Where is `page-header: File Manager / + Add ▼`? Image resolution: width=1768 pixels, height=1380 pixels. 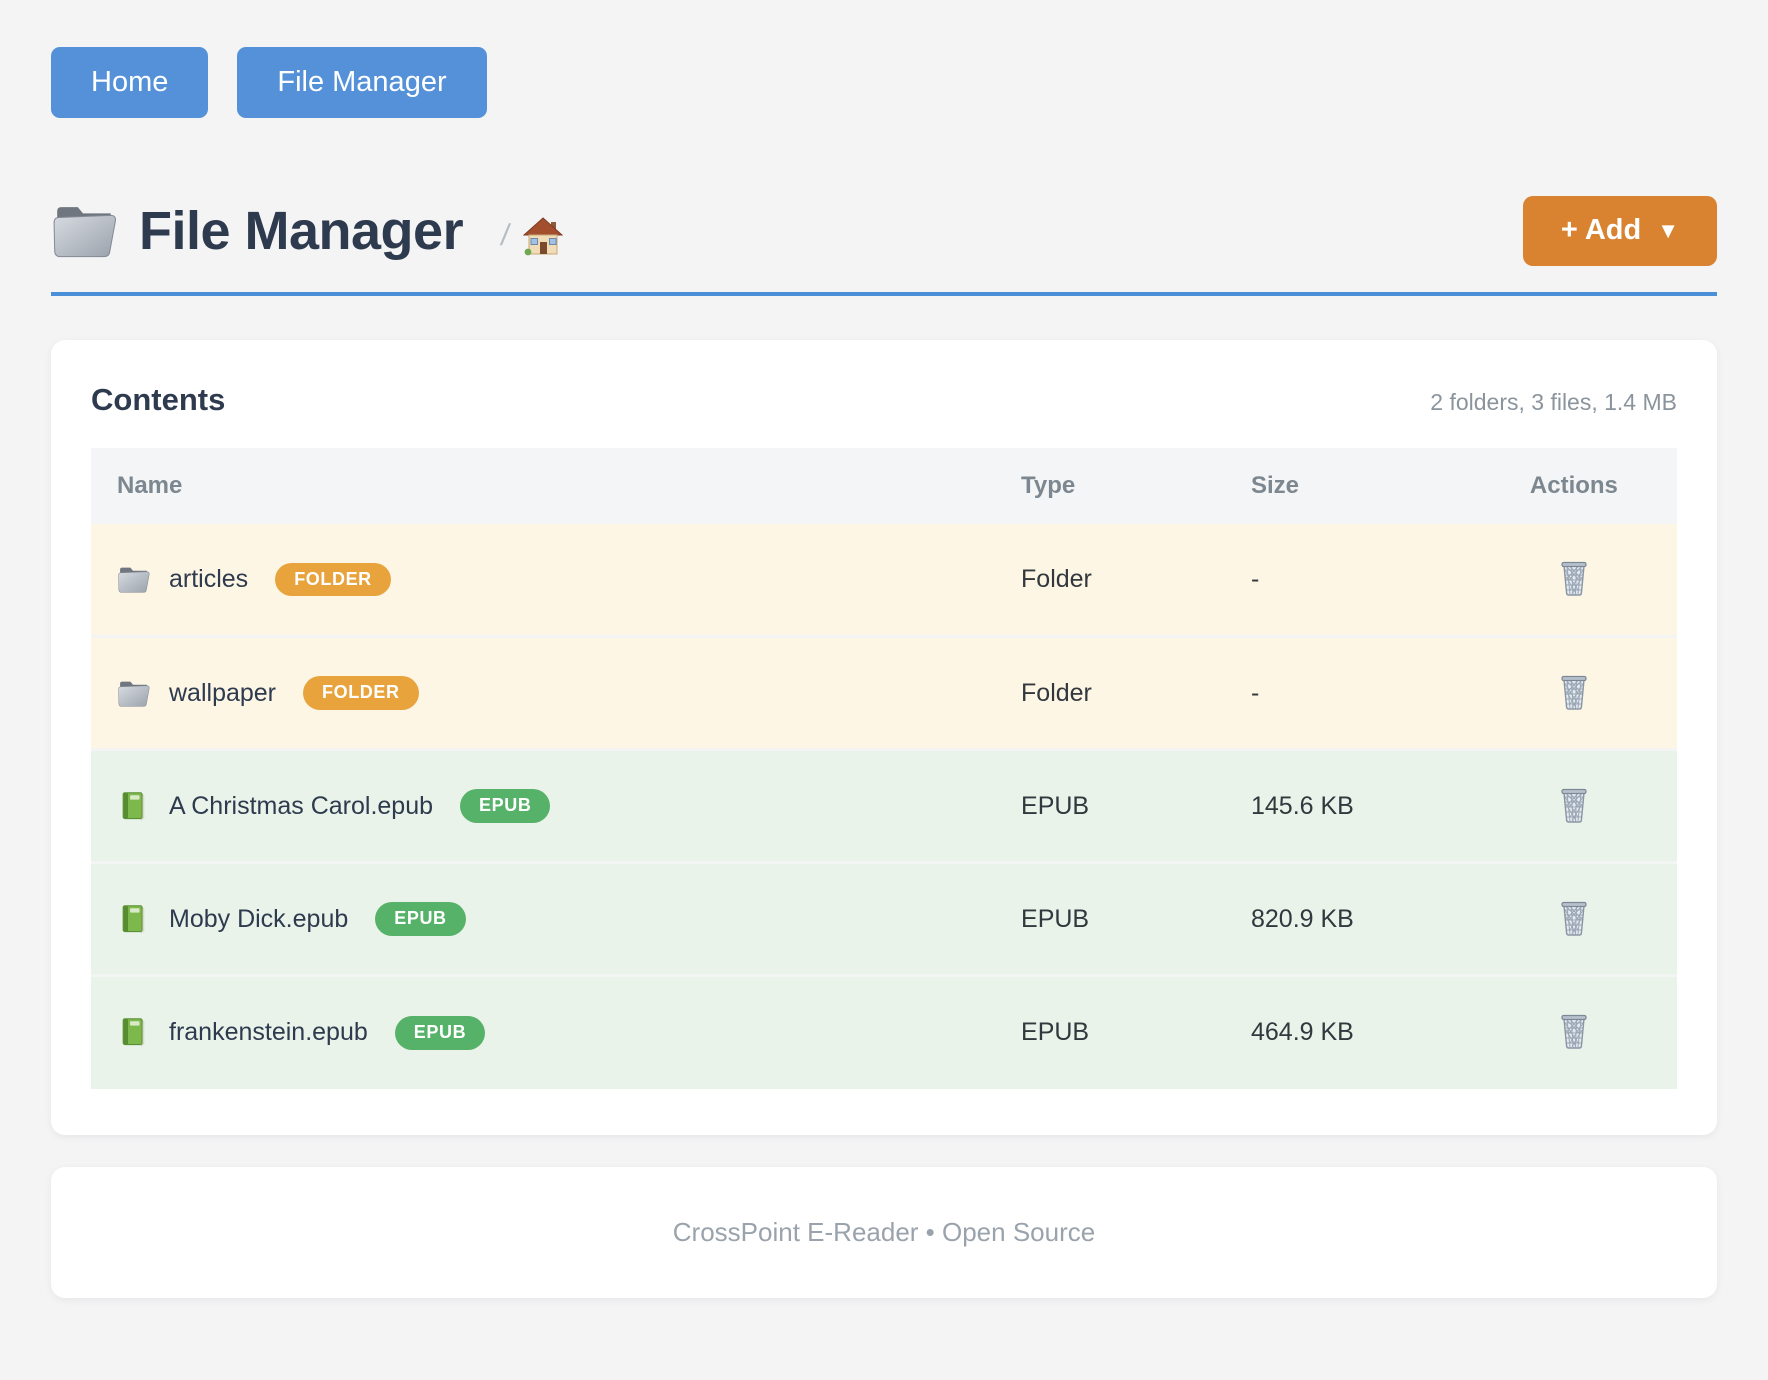 page-header: File Manager / + Add ▼ is located at coordinates (884, 230).